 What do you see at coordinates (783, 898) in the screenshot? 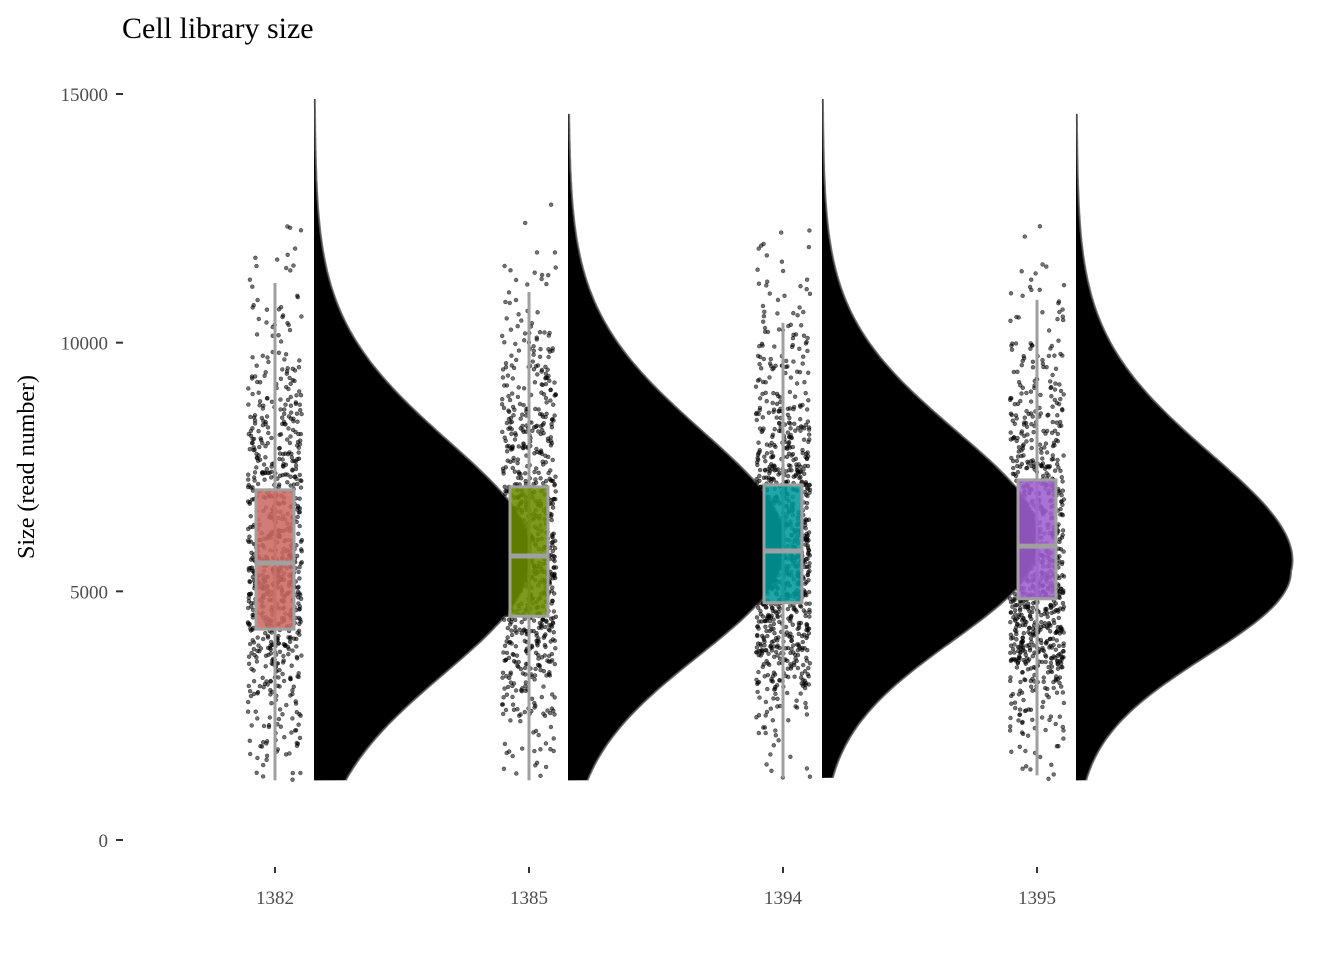
I see `x-tick-label: 1394` at bounding box center [783, 898].